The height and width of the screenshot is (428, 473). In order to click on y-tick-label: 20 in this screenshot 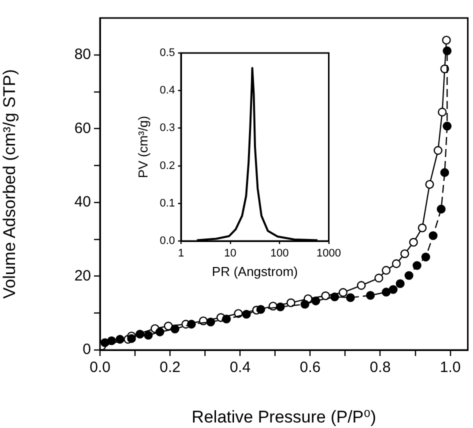, I will do `click(82, 275)`.